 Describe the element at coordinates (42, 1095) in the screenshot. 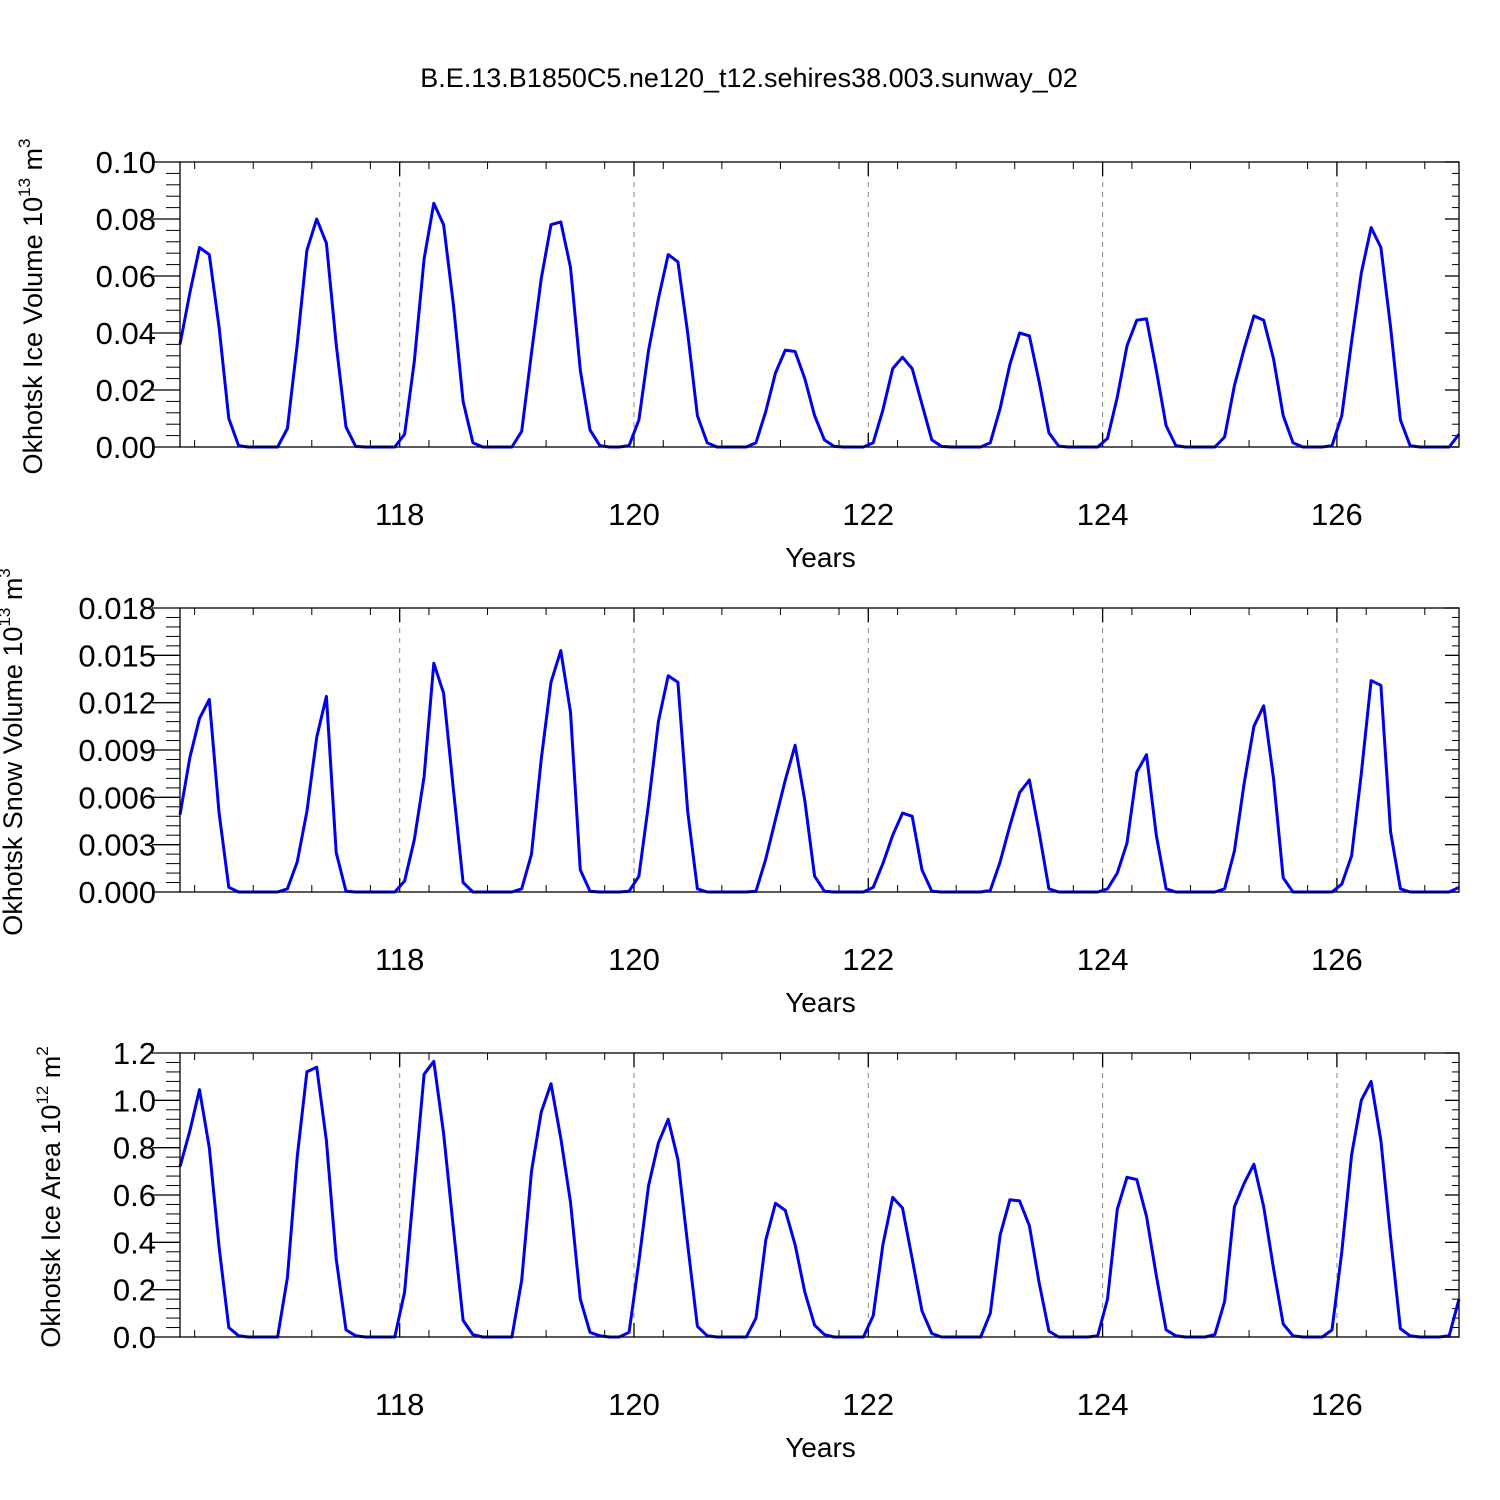

I see `y-axis-label-exponent: 12` at that location.